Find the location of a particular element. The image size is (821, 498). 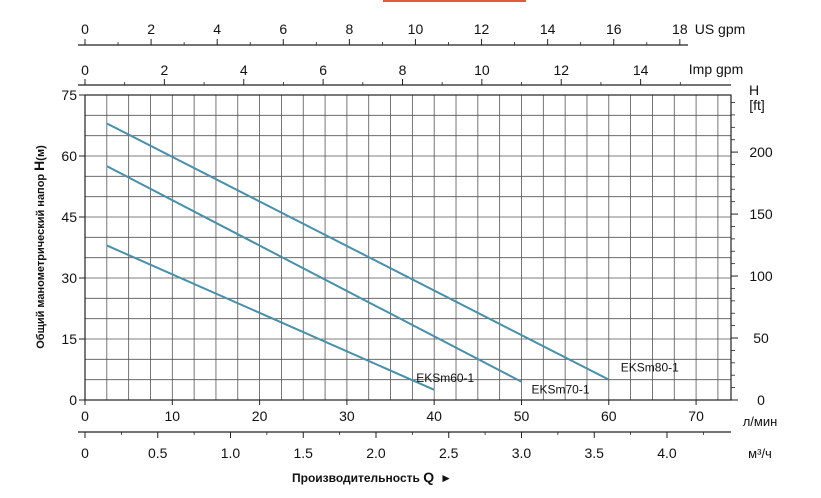

y-tick-label: 60 is located at coordinates (69, 156).